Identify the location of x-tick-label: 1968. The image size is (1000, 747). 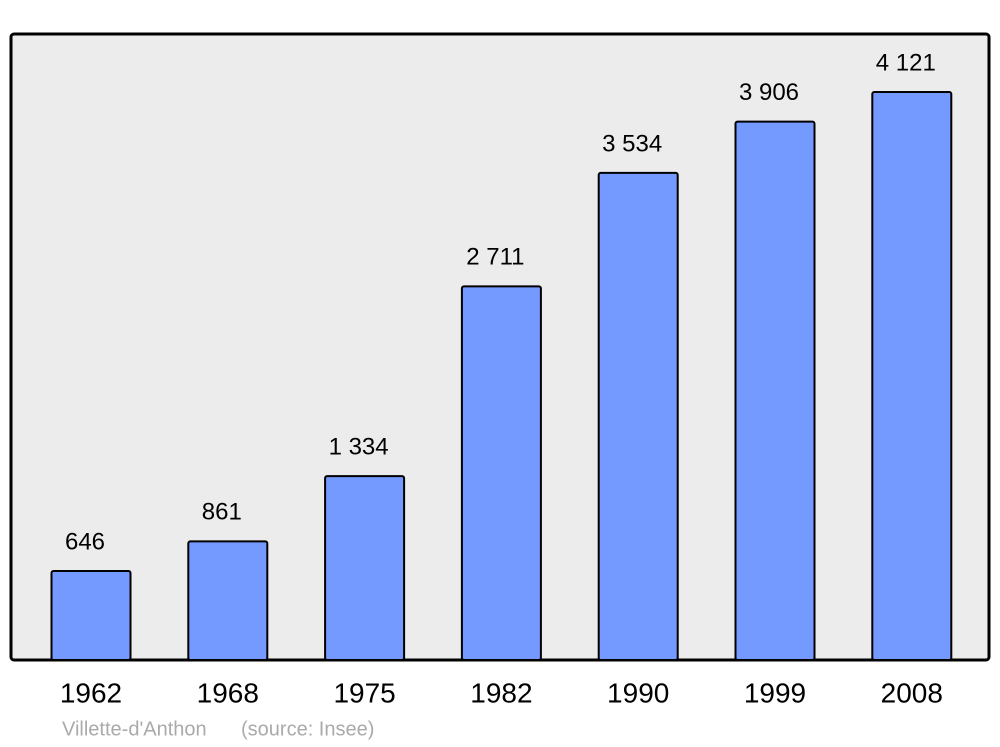
(228, 692).